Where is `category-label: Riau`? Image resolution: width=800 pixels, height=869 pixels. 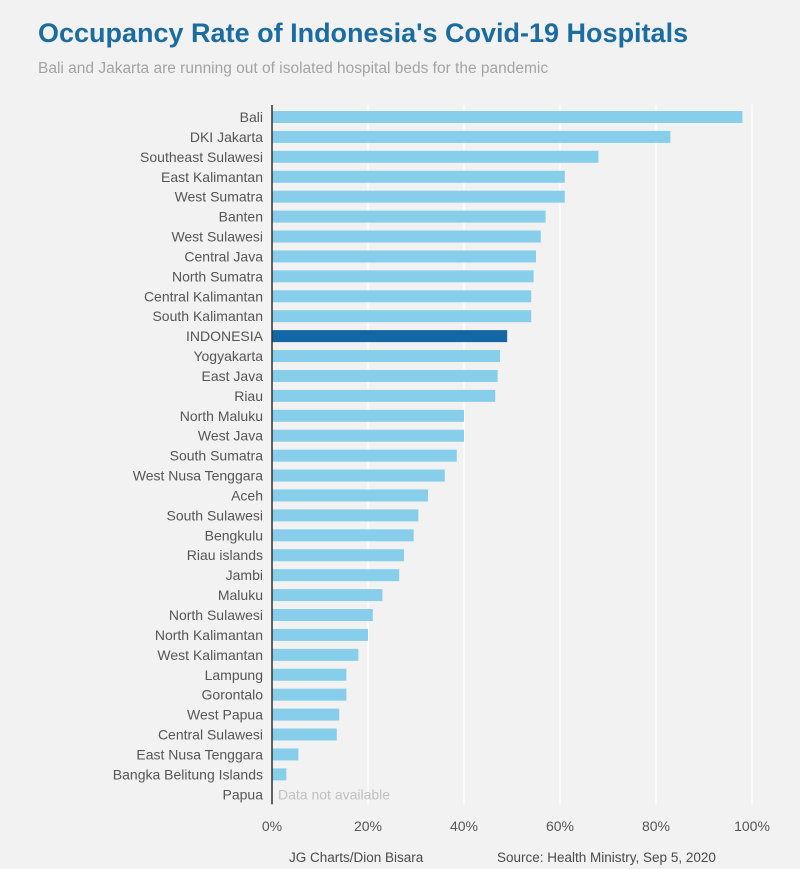 category-label: Riau is located at coordinates (248, 396).